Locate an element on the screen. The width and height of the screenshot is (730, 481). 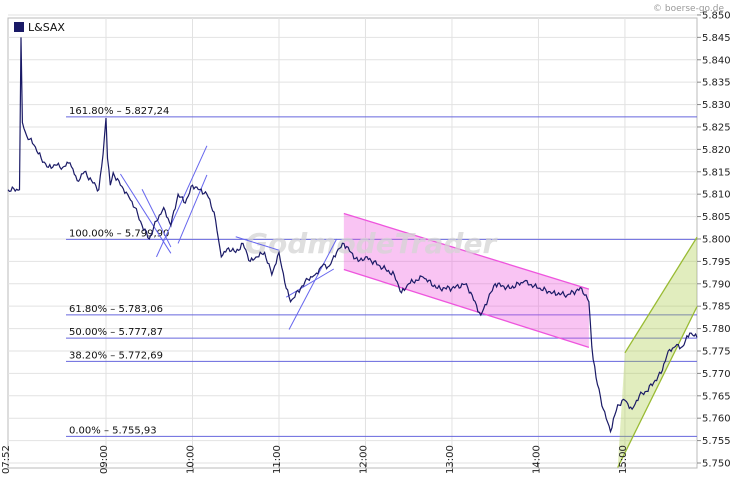
green-channel-upper is located at coordinates (661, 295).